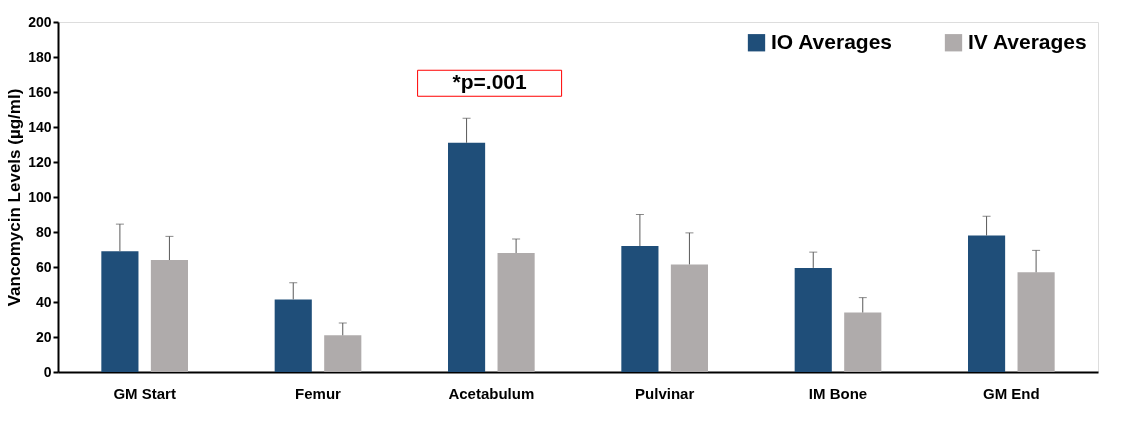 The height and width of the screenshot is (438, 1129). Describe the element at coordinates (43, 301) in the screenshot. I see `y-tick-label: 40` at that location.